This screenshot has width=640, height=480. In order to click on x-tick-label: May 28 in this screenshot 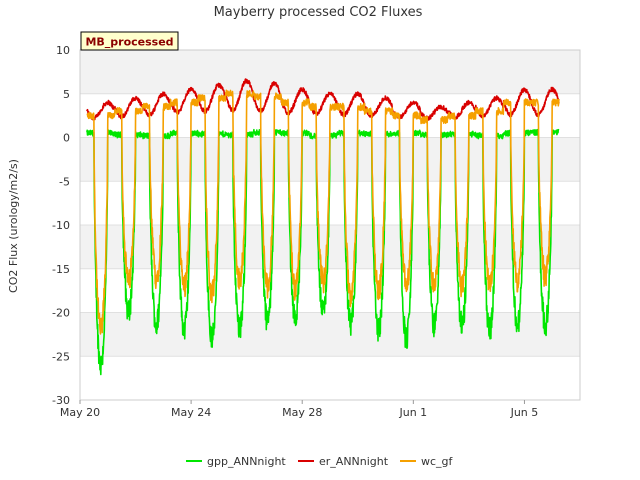, I will do `click(302, 412)`.